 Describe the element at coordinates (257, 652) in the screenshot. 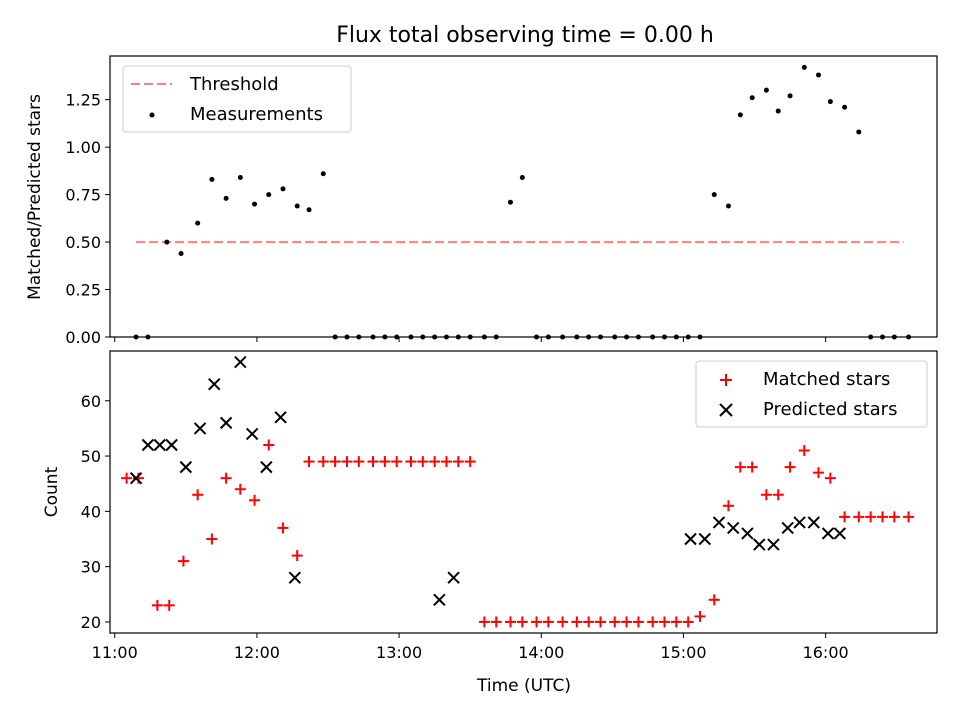

I see `x-tick-label: 12:00` at that location.